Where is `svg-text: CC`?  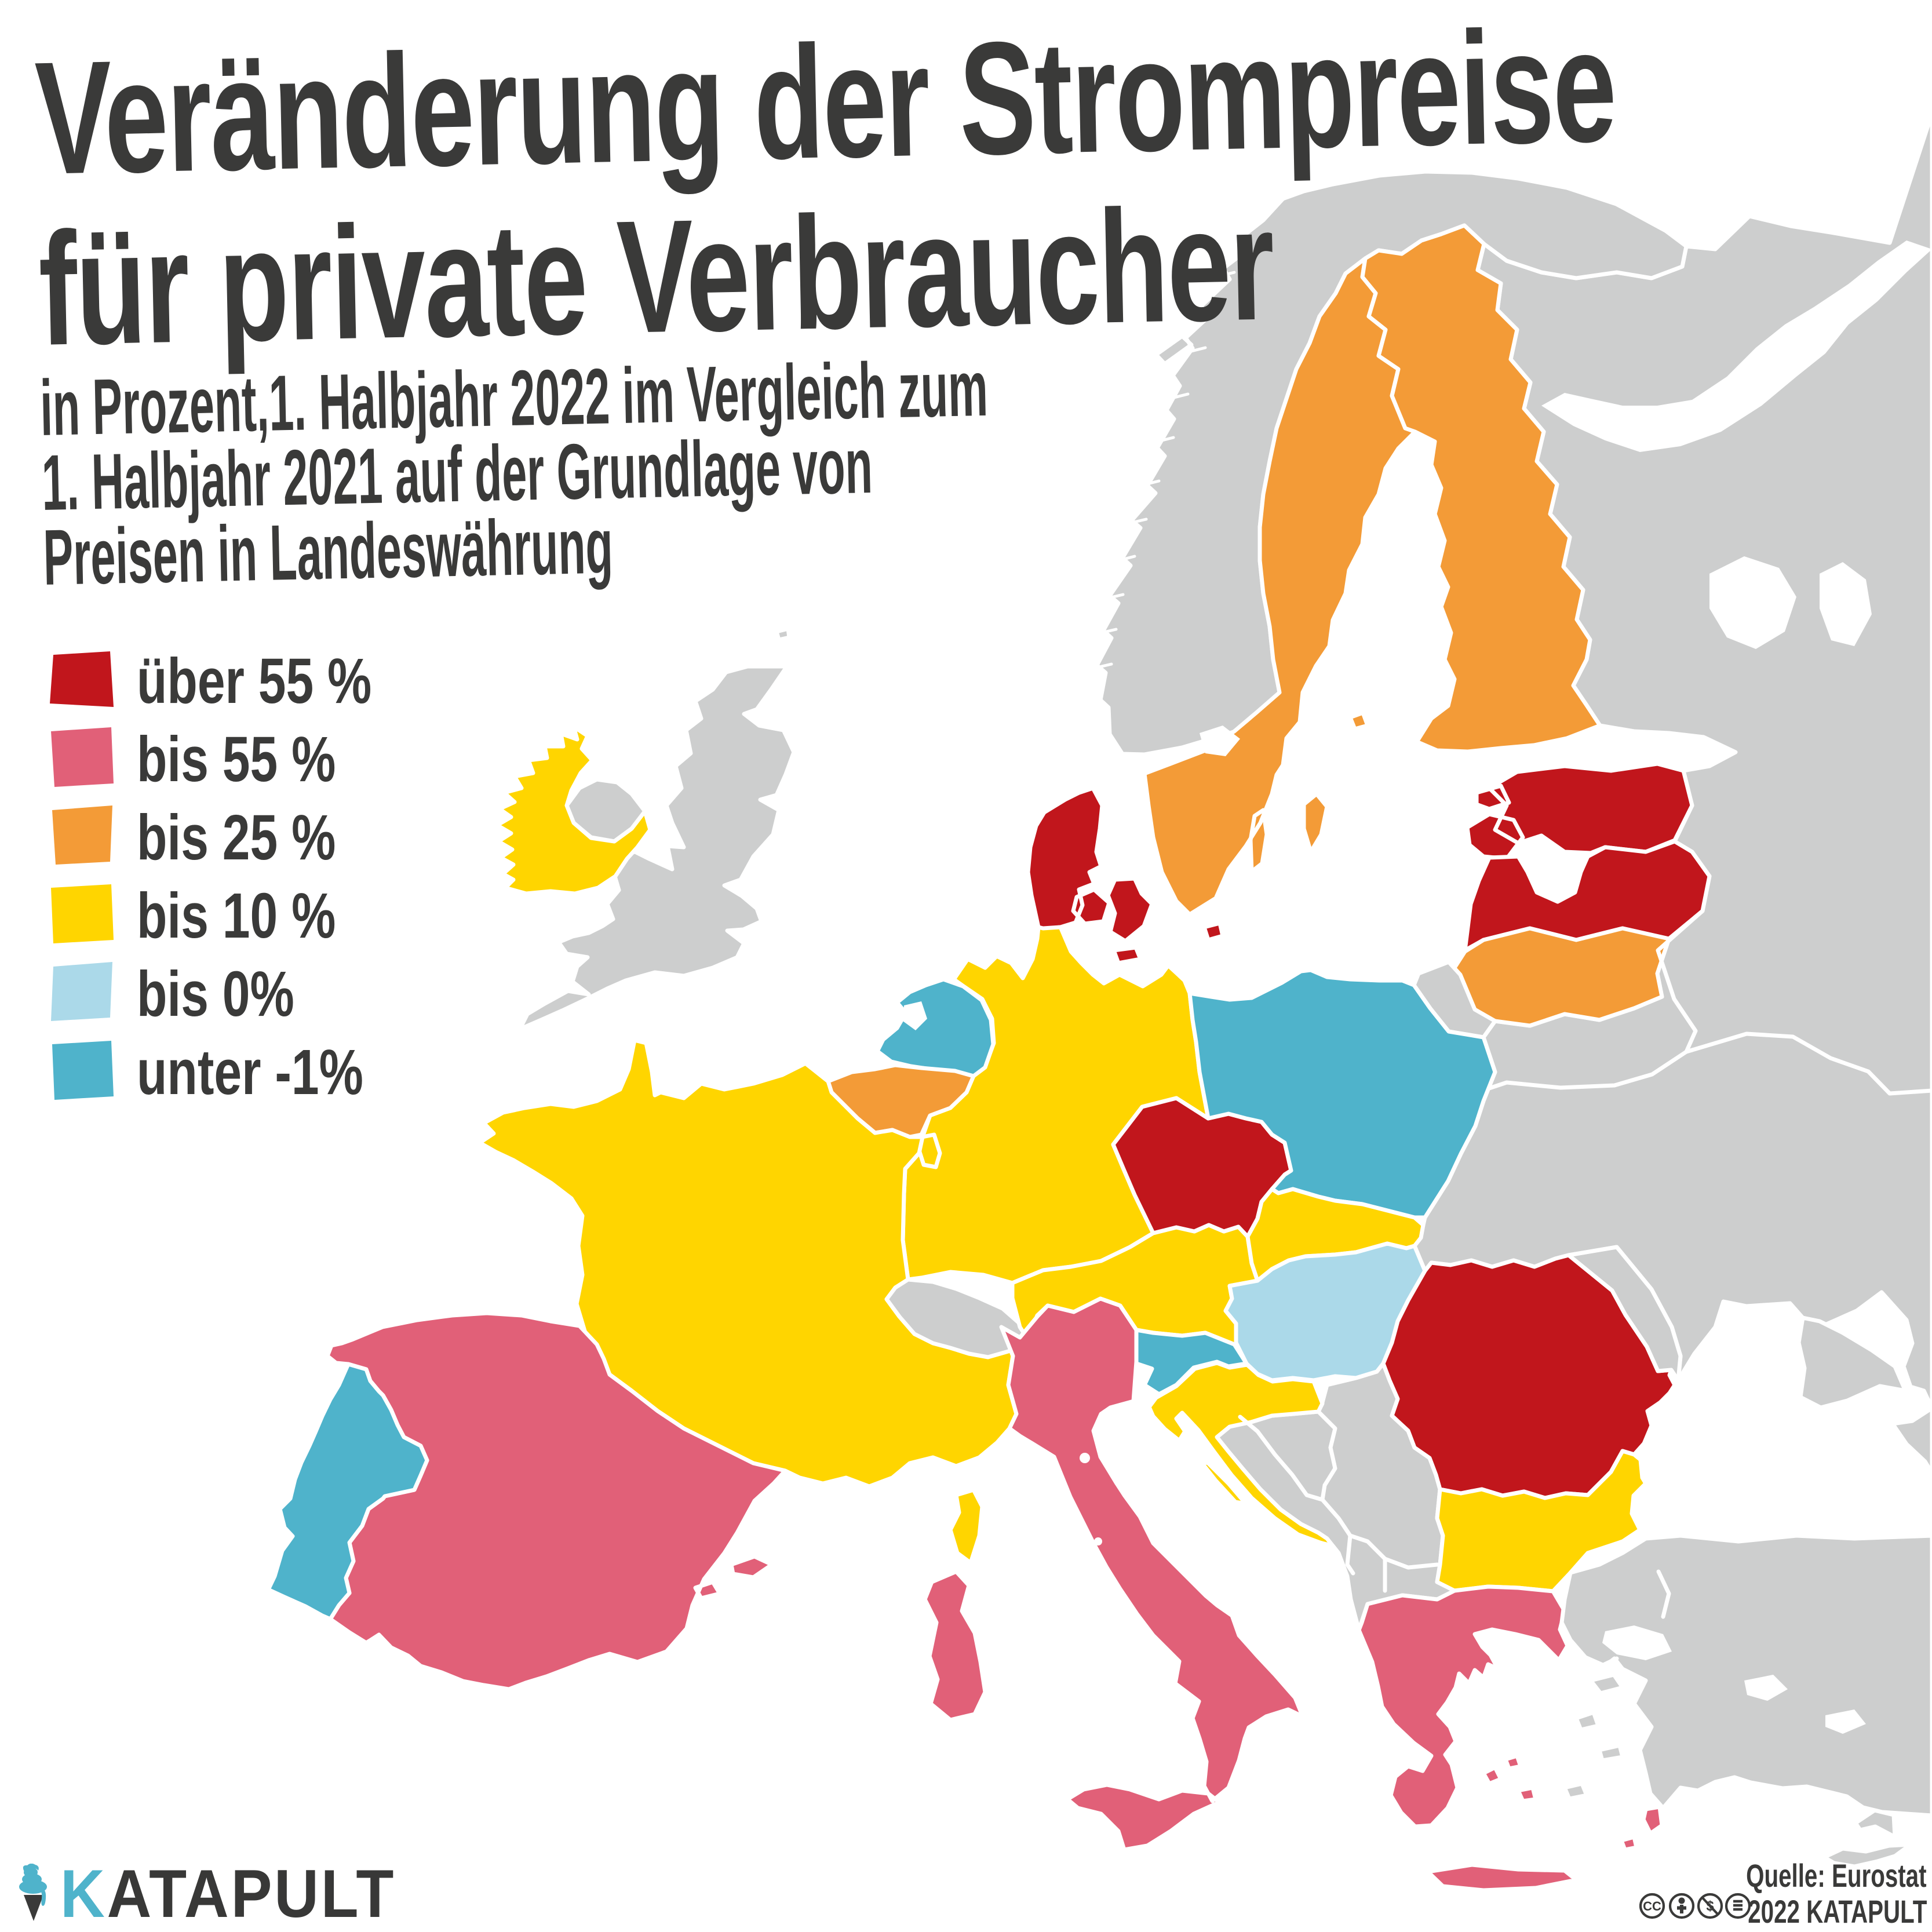 svg-text: CC is located at coordinates (1652, 1906).